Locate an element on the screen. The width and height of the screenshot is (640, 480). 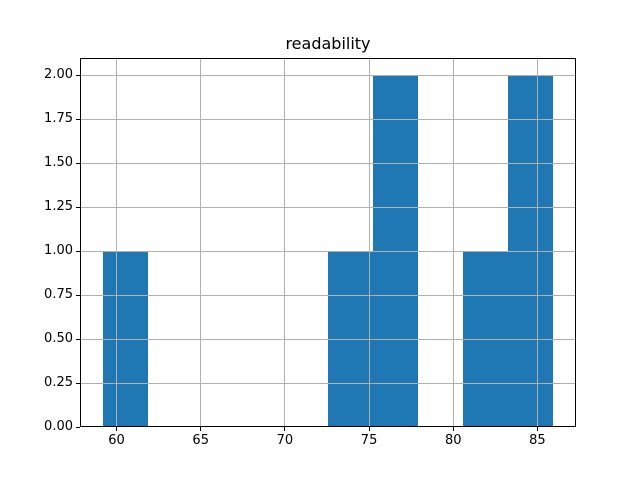
x-tick-label: 60 is located at coordinates (116, 441).